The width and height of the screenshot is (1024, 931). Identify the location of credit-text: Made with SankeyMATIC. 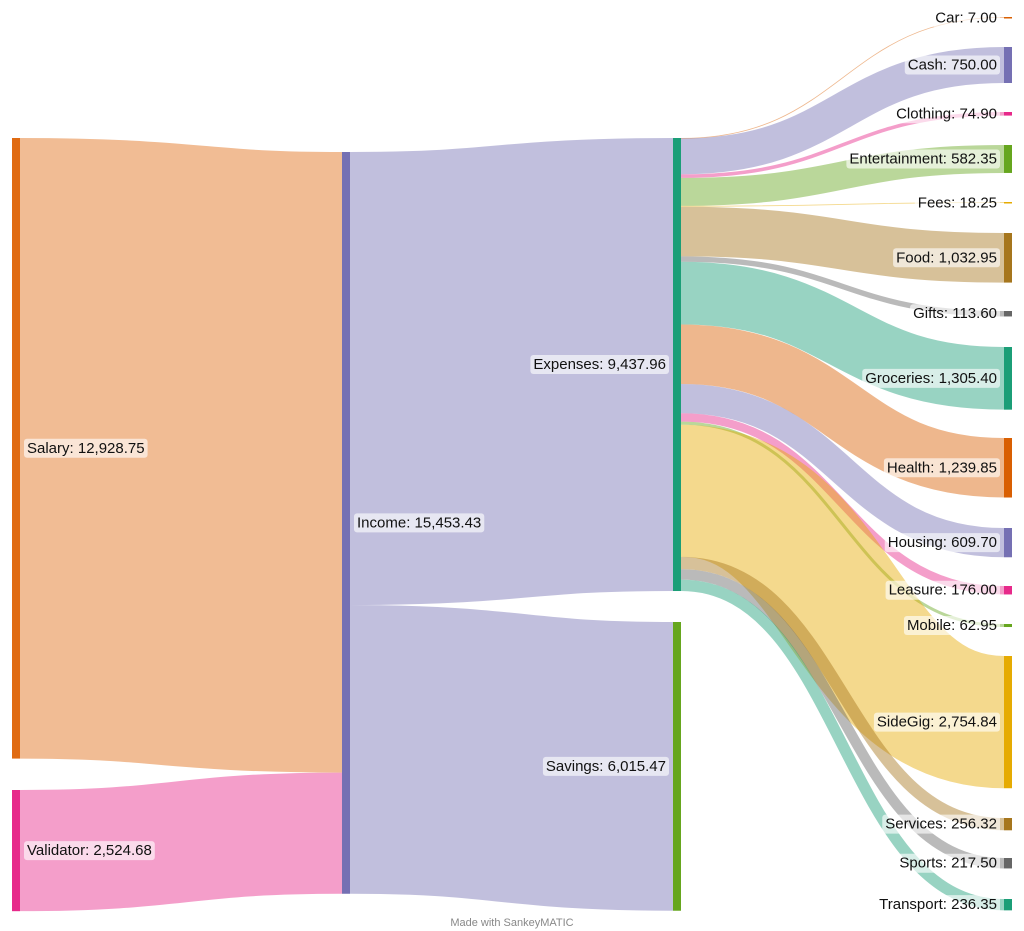
(511, 923).